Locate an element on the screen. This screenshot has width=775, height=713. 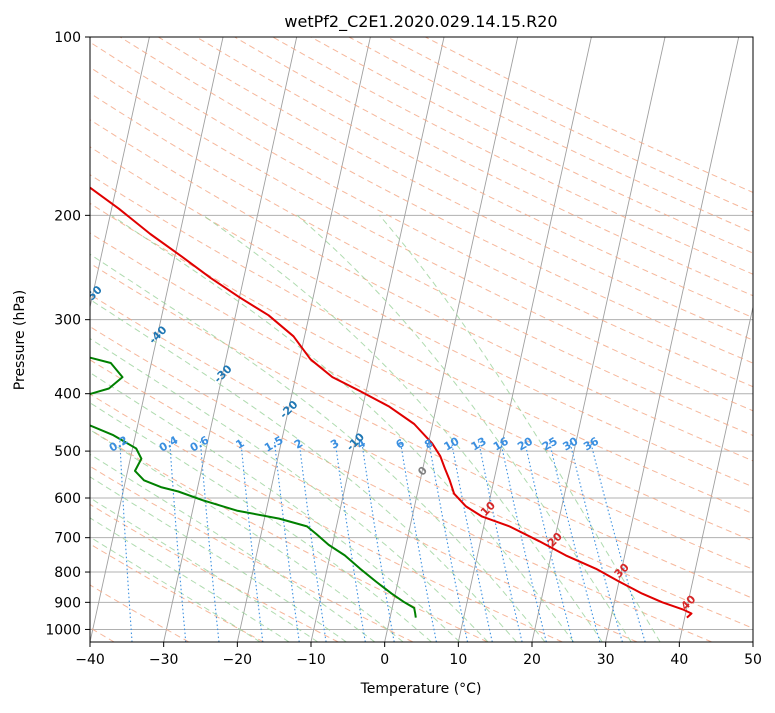
x-tick-label: 50 is located at coordinates (753, 660).